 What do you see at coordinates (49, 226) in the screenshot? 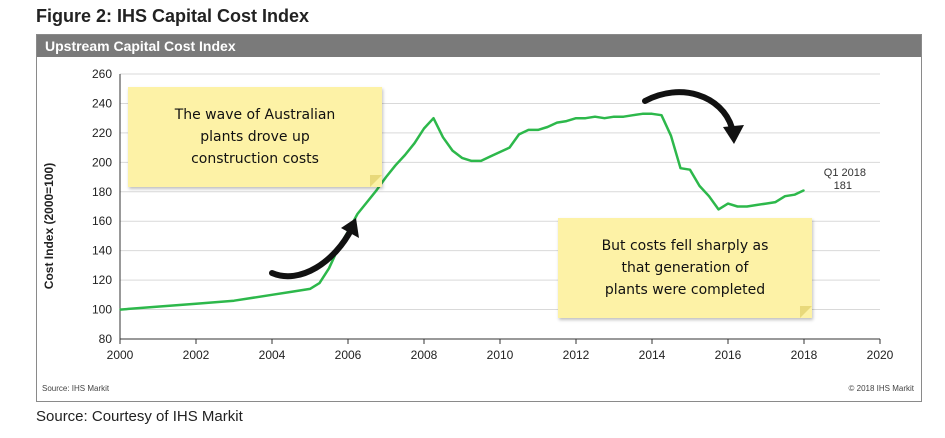
I see `y-axis-label: Cost Index (2000=100)` at bounding box center [49, 226].